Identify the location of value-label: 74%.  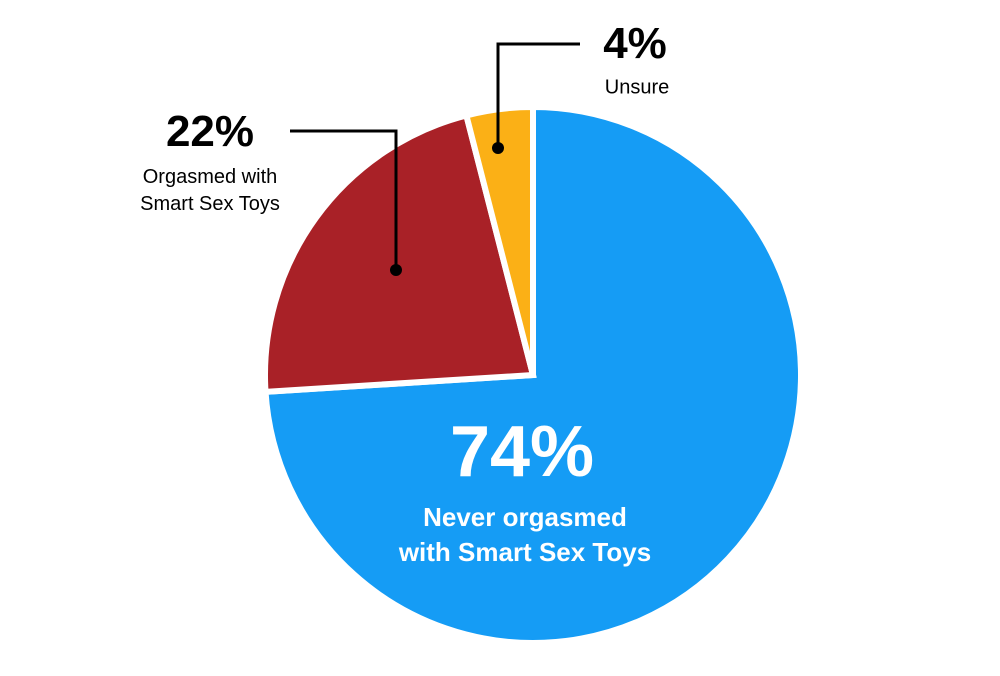
(522, 452).